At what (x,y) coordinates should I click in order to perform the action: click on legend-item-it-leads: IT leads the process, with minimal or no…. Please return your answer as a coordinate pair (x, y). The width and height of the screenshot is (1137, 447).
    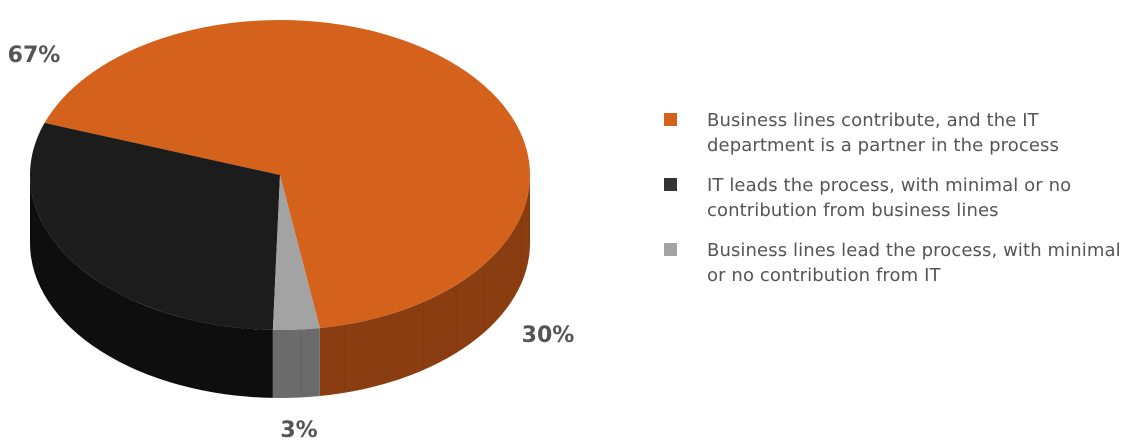
    Looking at the image, I should click on (899, 198).